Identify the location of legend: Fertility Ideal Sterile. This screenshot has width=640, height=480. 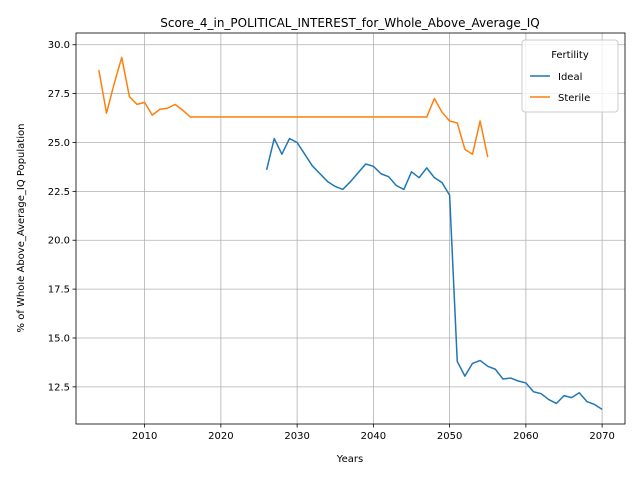
(570, 76).